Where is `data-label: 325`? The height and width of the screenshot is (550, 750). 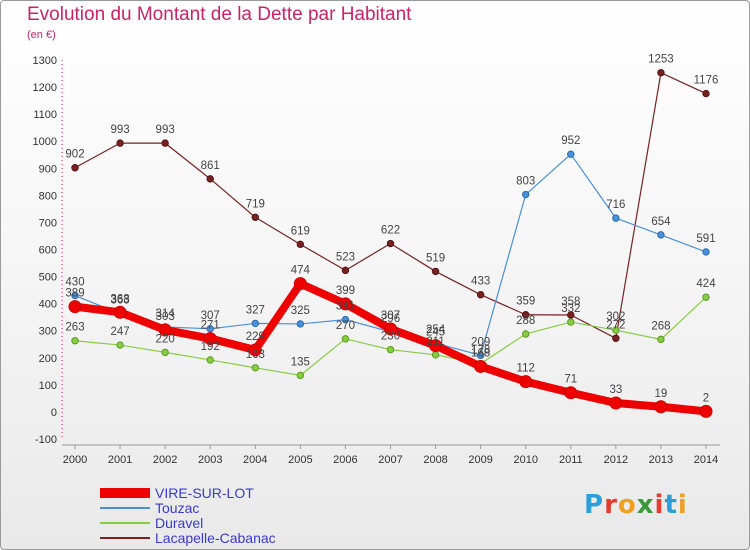
data-label: 325 is located at coordinates (300, 311).